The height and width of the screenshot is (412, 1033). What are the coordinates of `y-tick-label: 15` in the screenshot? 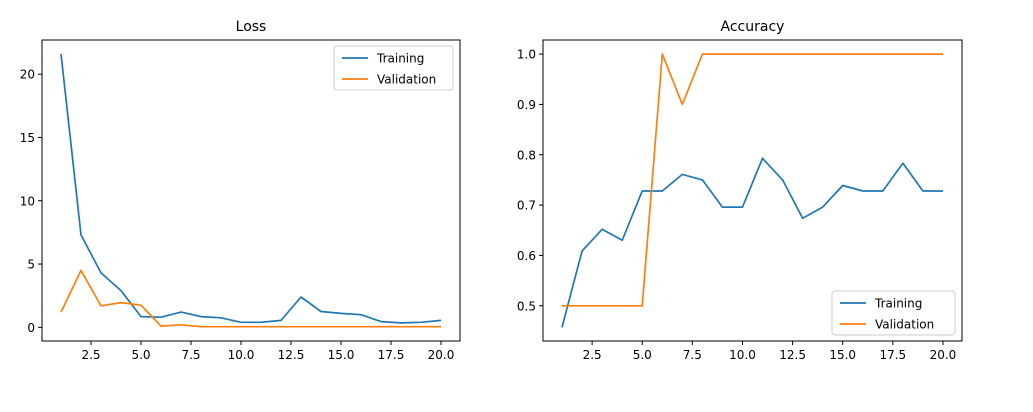 It's located at (27, 138).